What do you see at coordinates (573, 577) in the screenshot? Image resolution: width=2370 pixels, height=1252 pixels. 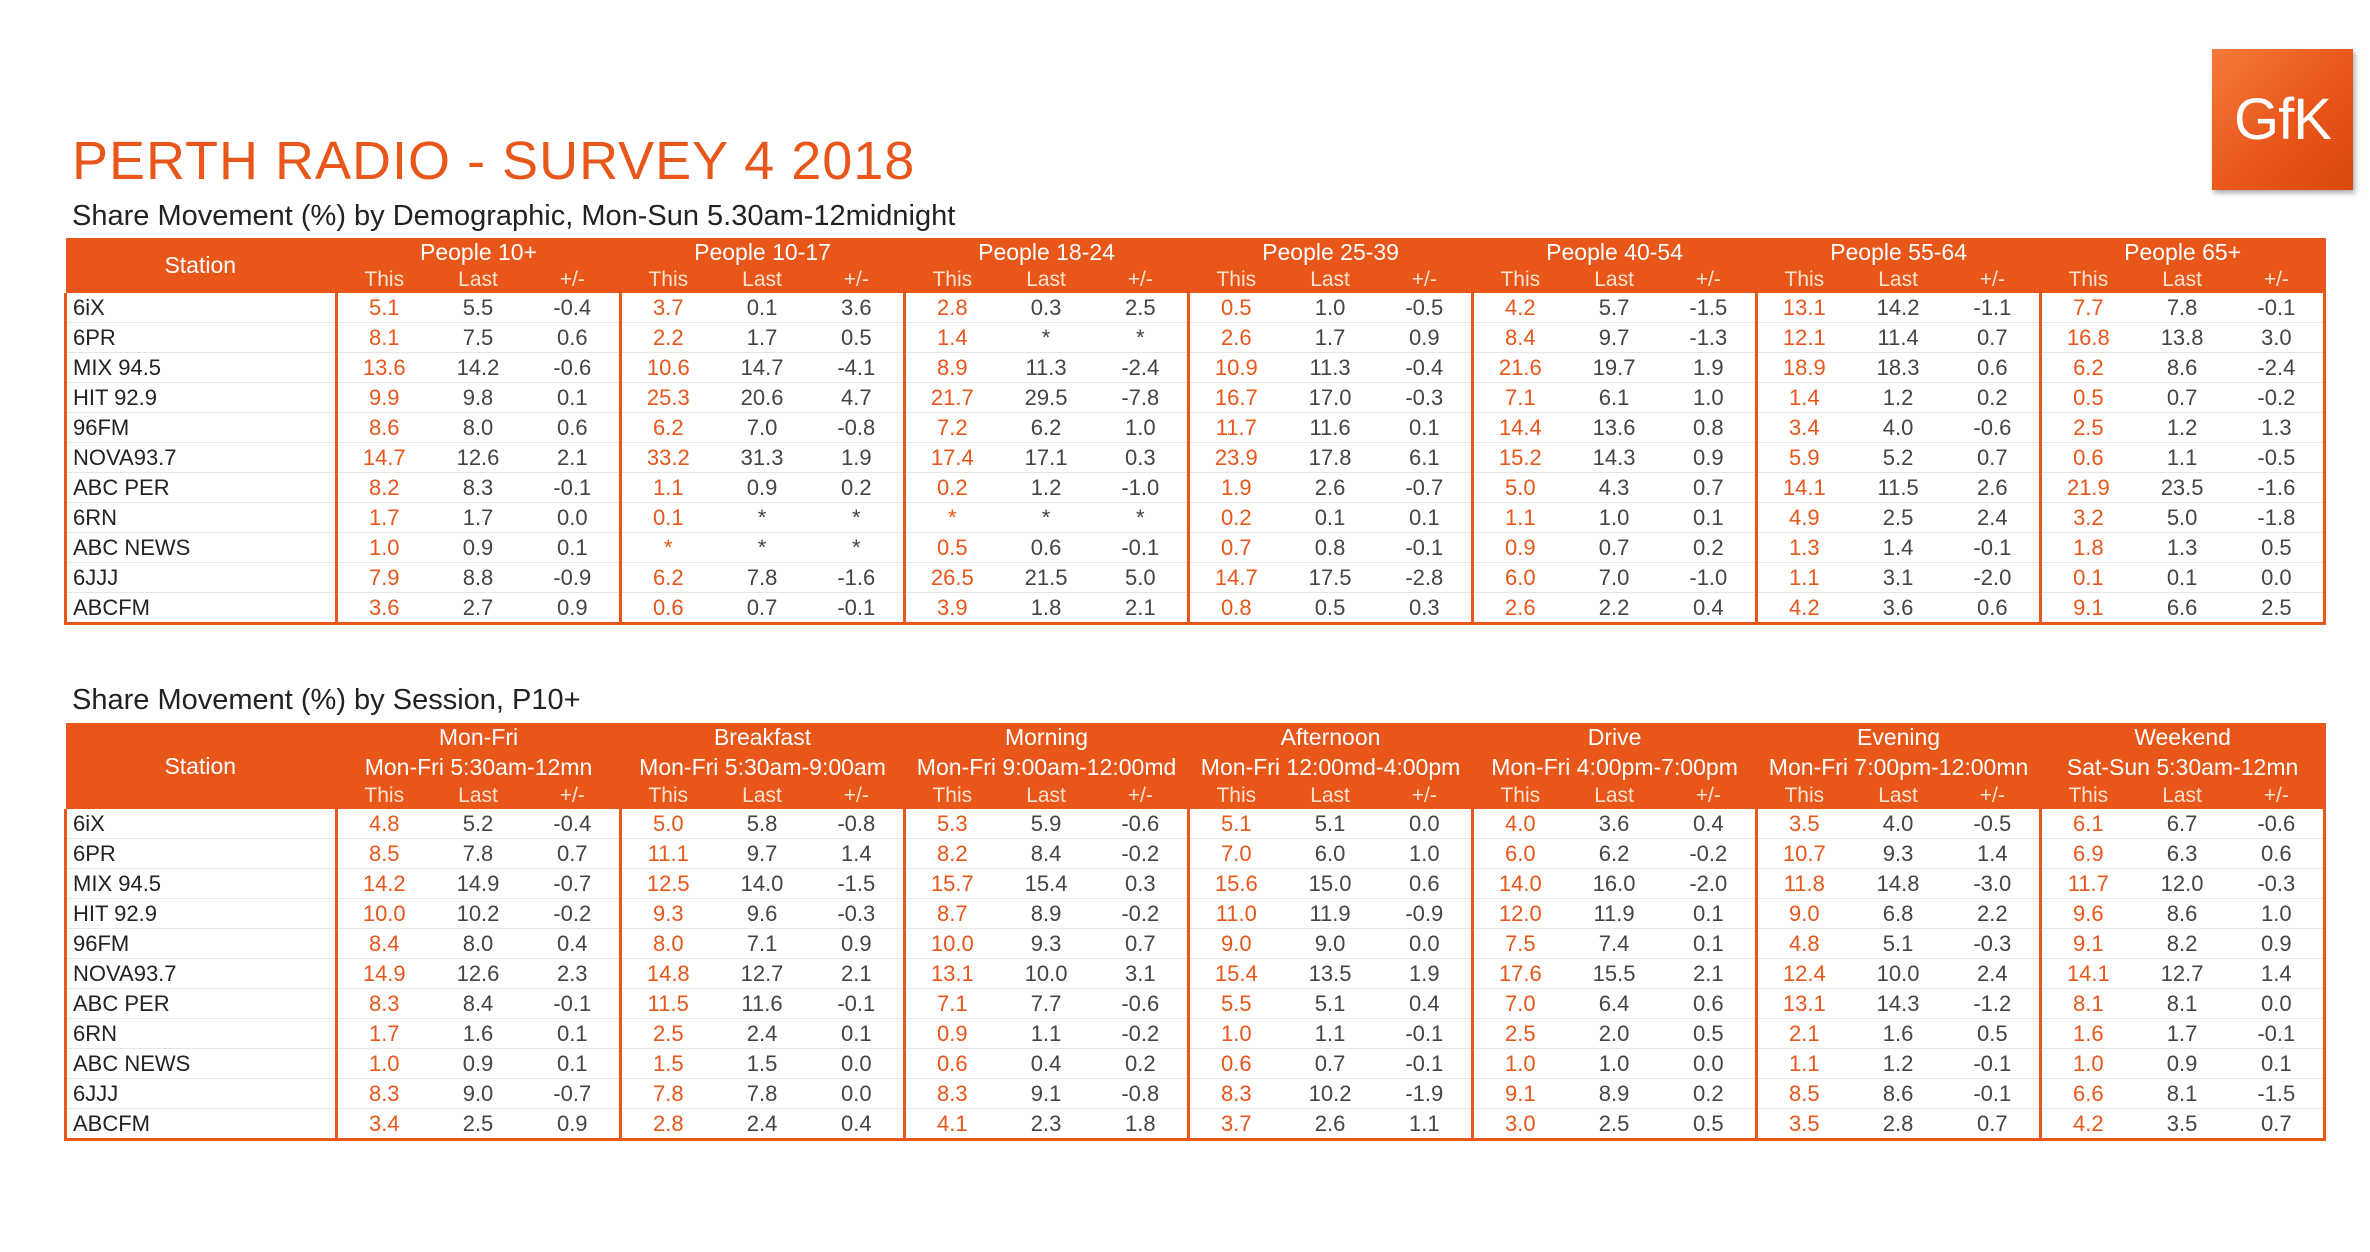 I see `change-value: -0.9` at bounding box center [573, 577].